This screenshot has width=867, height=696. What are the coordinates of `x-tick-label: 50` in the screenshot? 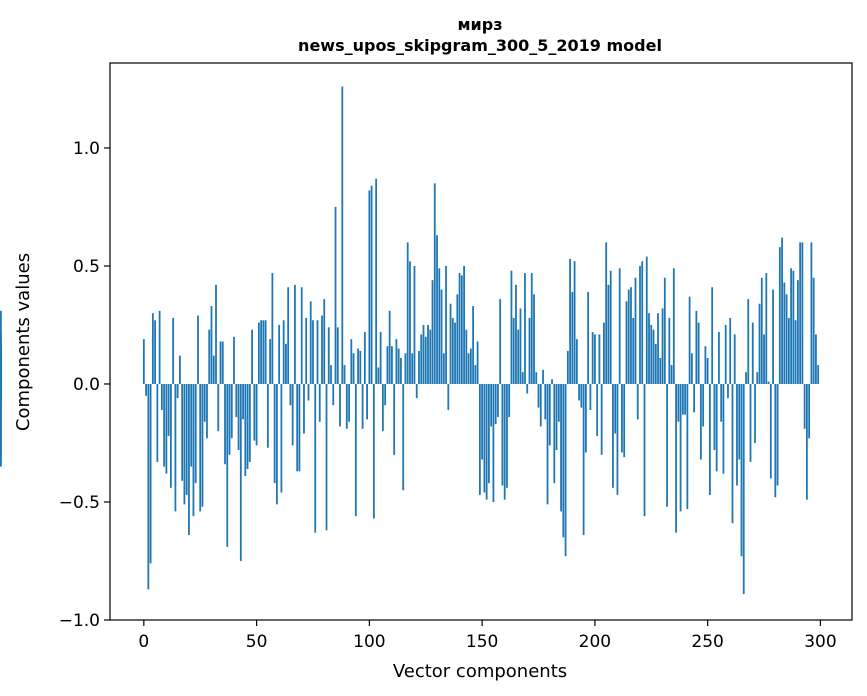 It's located at (257, 642).